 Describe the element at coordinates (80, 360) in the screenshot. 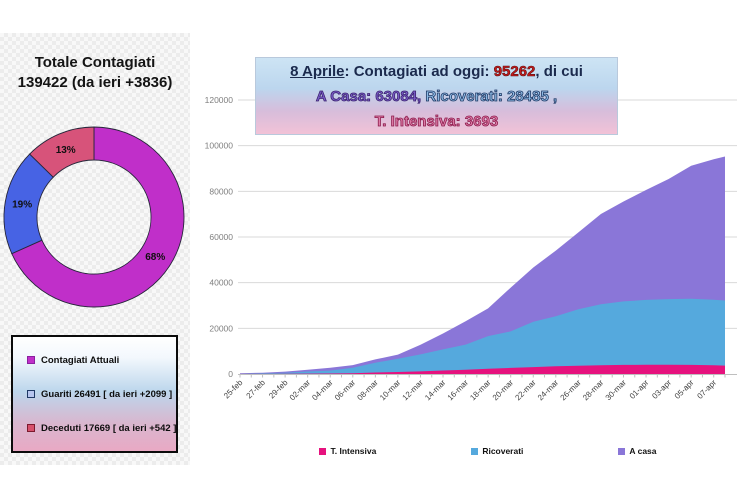

I see `legend-label-contagiati: Contagiati Attuali` at that location.